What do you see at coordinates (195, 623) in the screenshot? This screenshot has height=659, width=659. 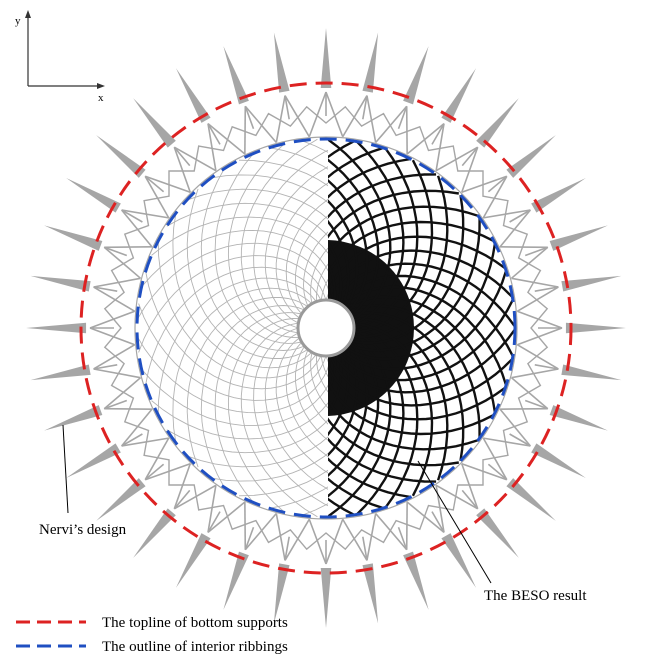 I see `legend-label-topline: The topline of bottom supports` at bounding box center [195, 623].